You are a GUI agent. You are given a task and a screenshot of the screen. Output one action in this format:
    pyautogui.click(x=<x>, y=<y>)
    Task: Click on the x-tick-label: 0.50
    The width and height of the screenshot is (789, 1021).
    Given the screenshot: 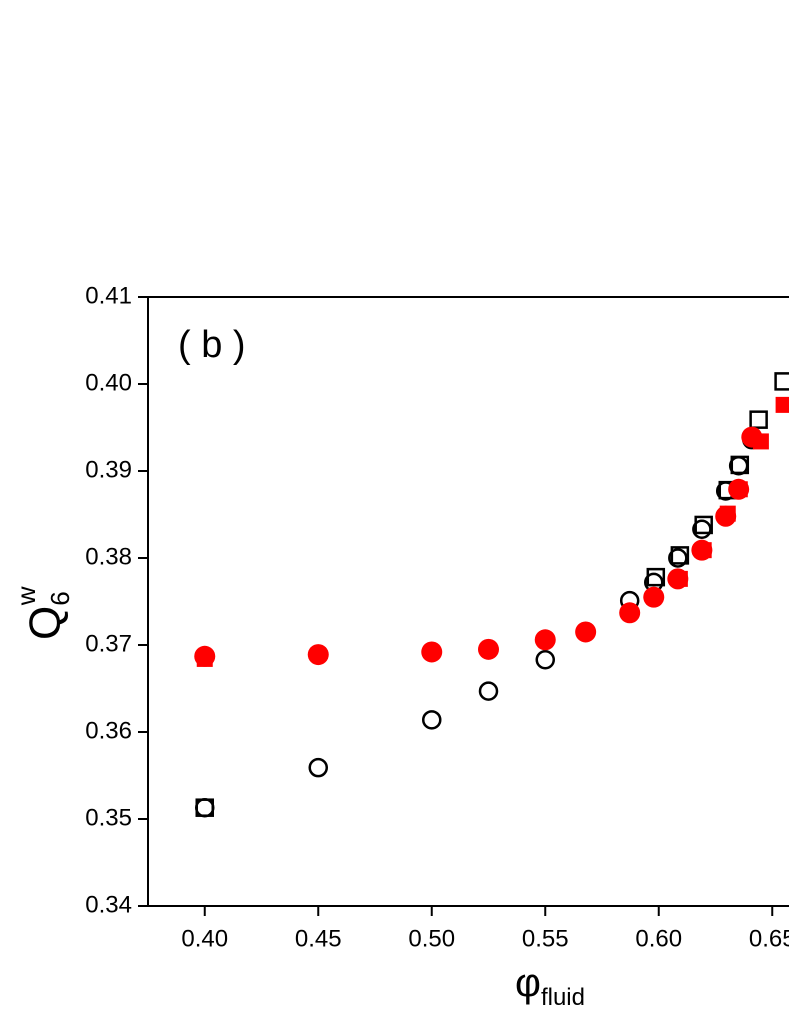 What is the action you would take?
    pyautogui.click(x=431, y=938)
    